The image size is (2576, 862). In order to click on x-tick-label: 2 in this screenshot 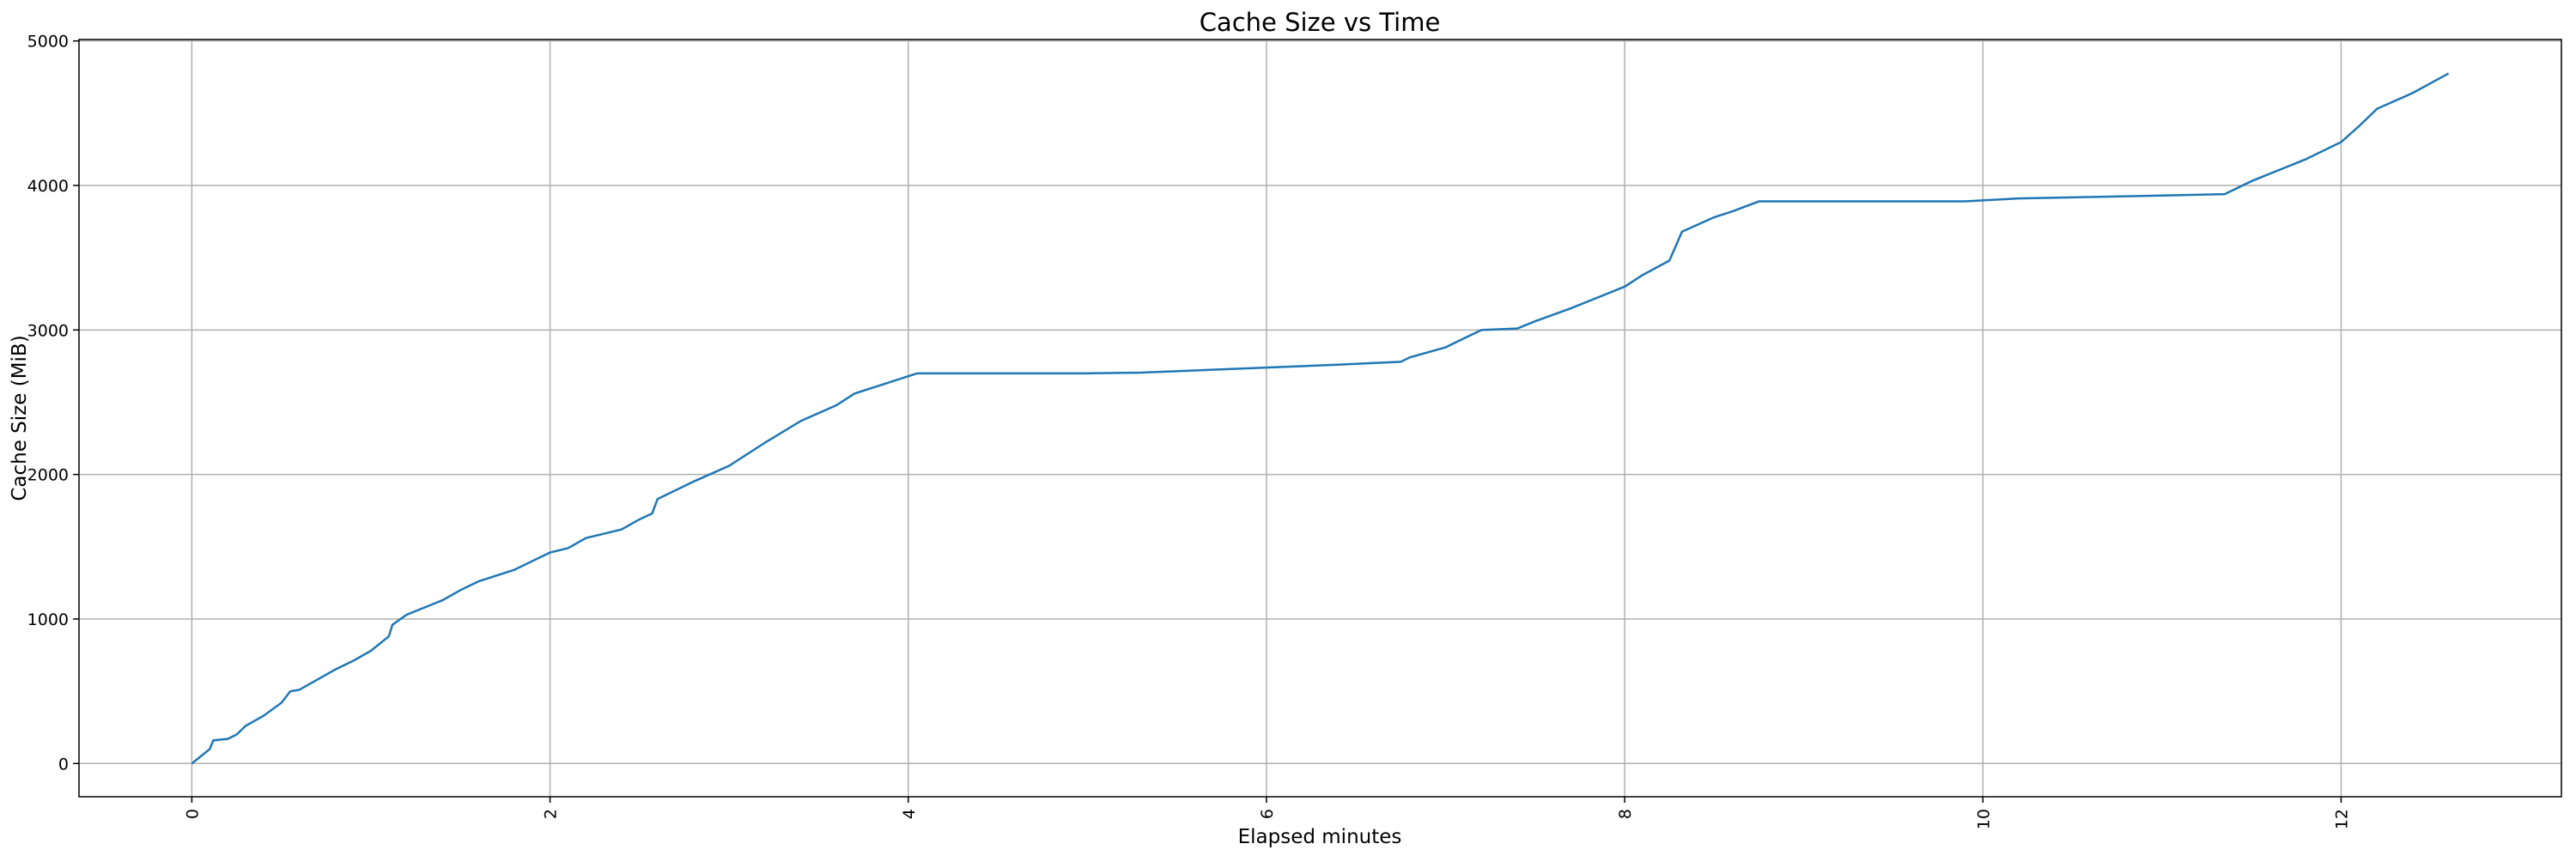, I will do `click(552, 814)`.